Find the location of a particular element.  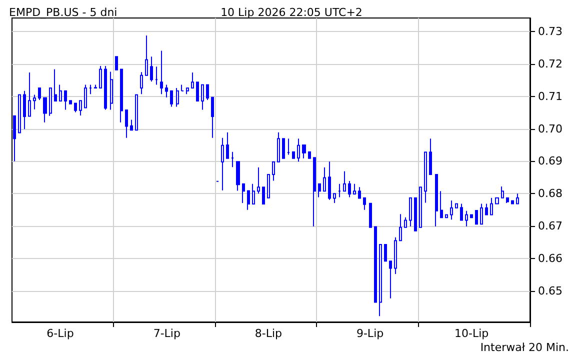

y-tick-label: 0.65 is located at coordinates (550, 291).